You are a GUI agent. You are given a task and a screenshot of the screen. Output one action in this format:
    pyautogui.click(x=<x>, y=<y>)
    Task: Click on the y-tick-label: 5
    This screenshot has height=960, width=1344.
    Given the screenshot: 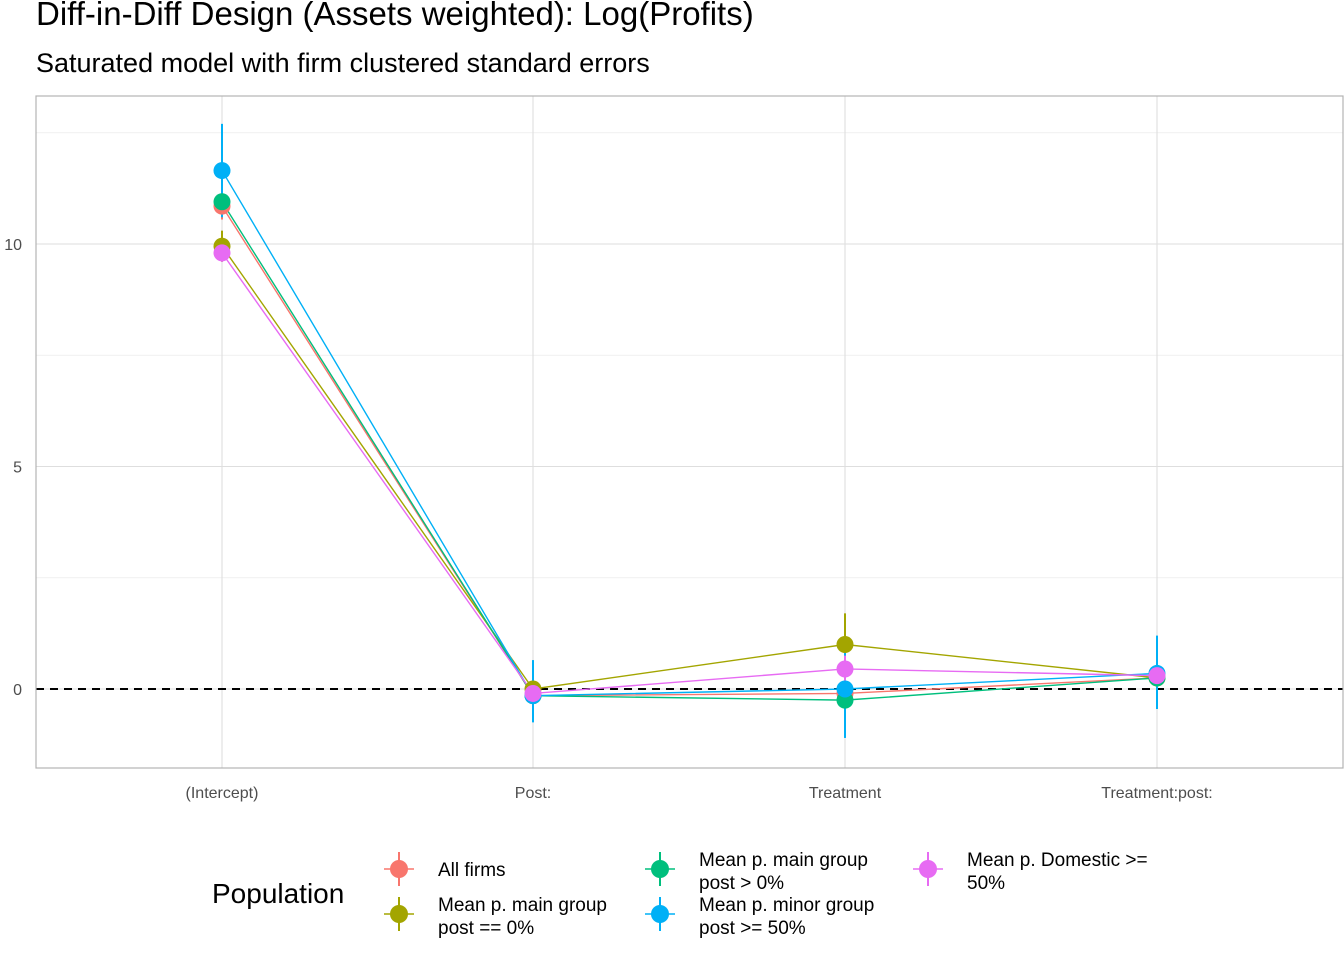 What is the action you would take?
    pyautogui.click(x=17, y=468)
    